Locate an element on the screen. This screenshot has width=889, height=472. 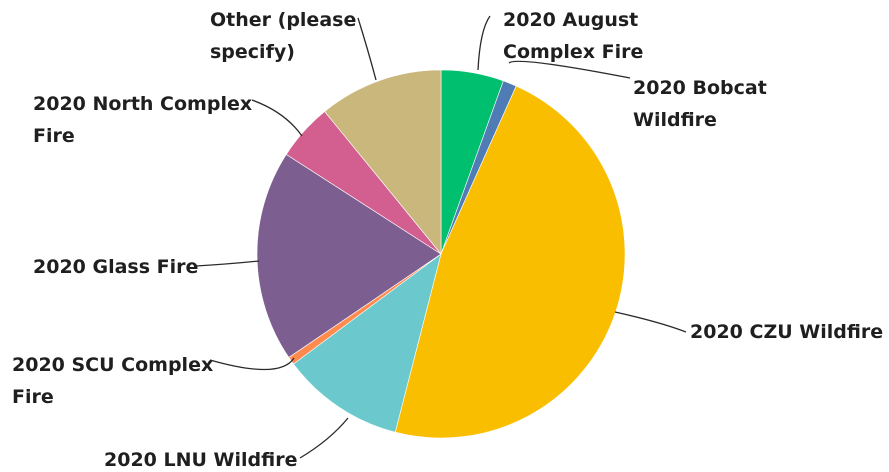
slice-label-7: Other (please specify) is located at coordinates (283, 36).